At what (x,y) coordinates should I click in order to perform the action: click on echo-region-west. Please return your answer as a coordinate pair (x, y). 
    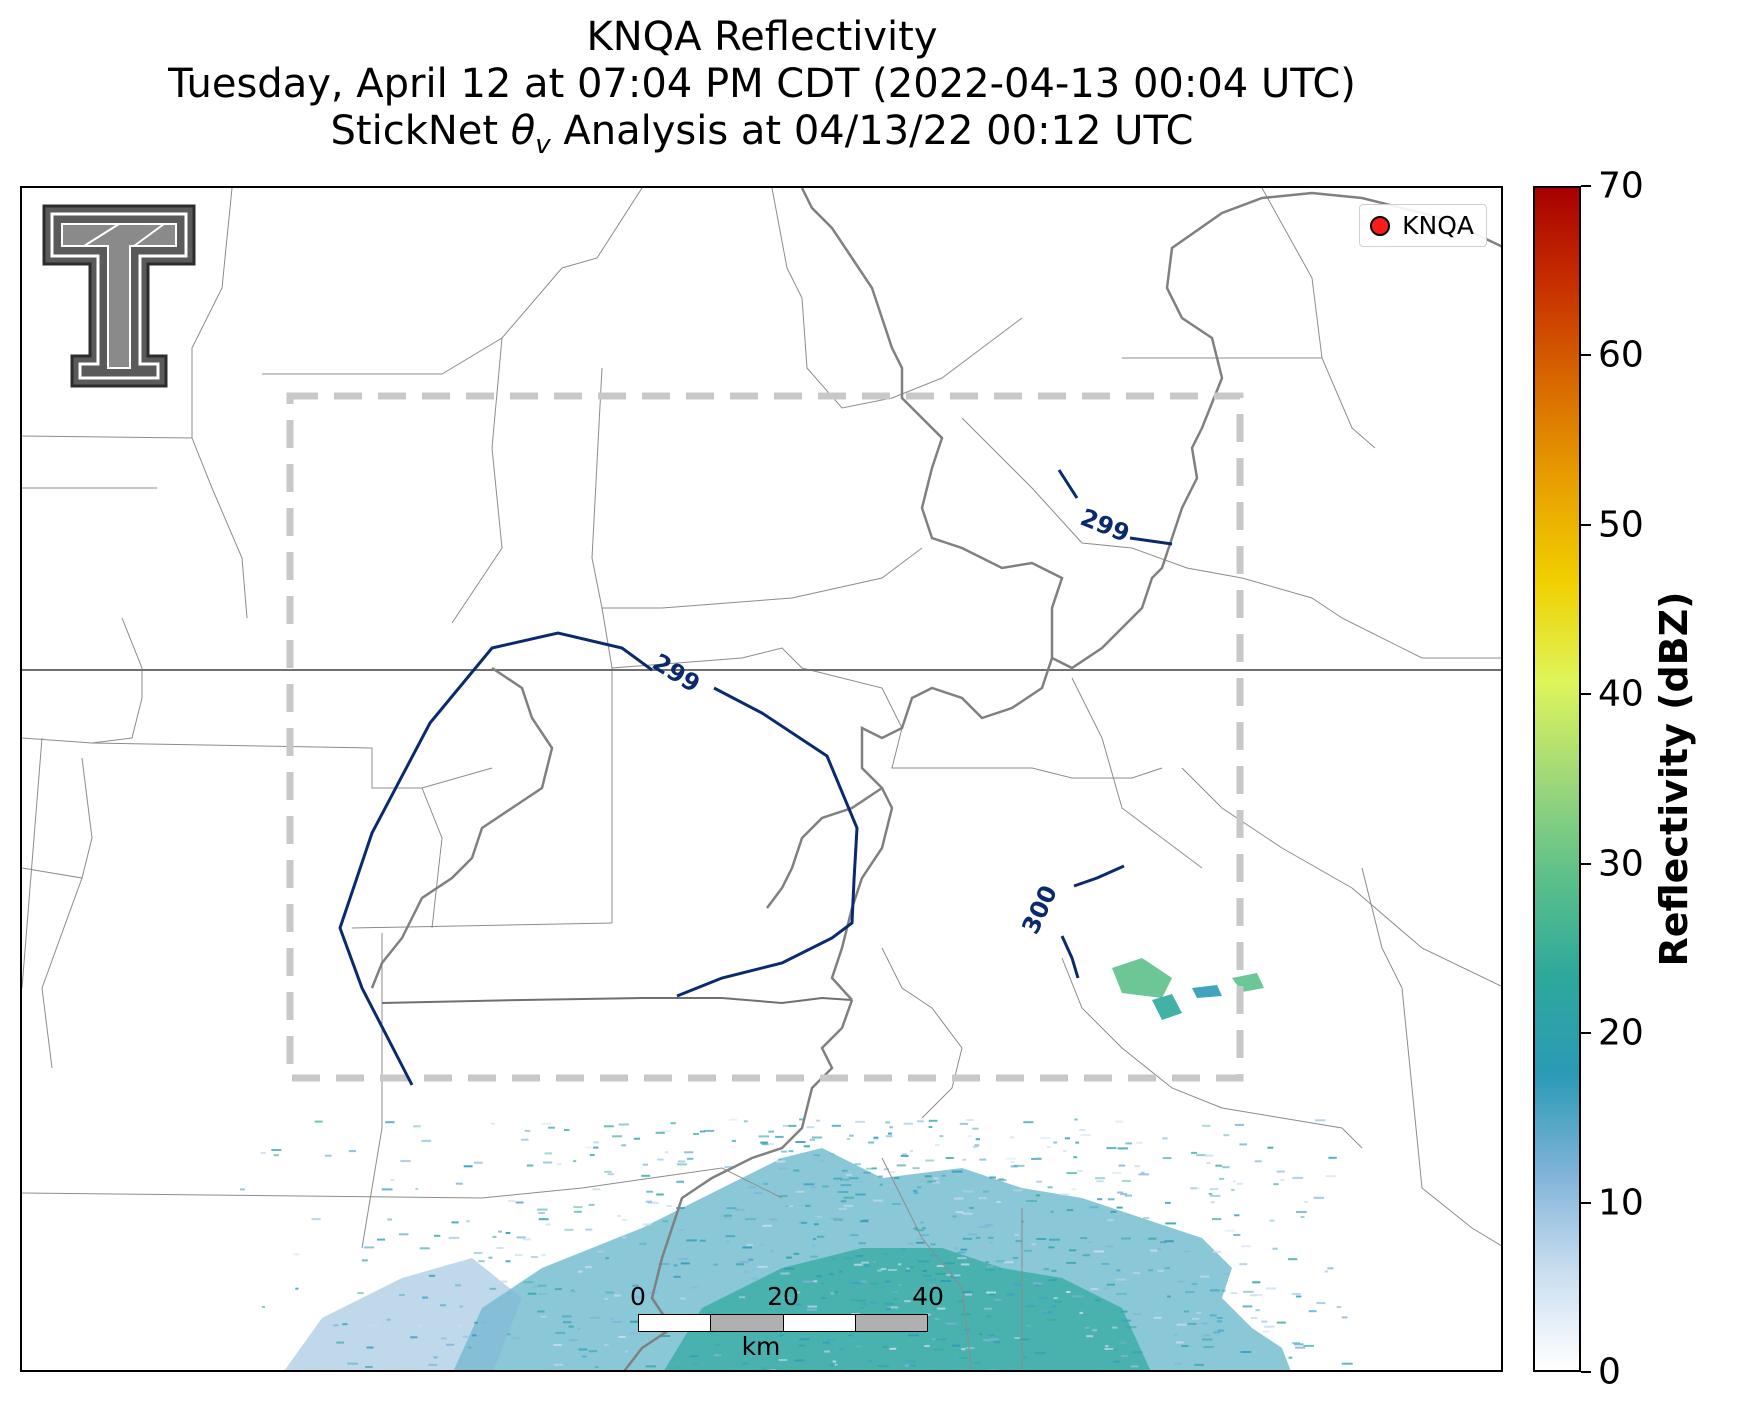
    Looking at the image, I should click on (403, 1314).